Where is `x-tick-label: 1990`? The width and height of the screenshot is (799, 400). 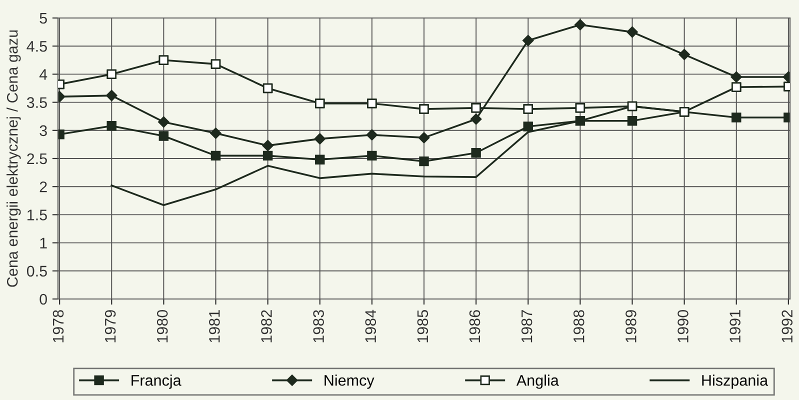
x-tick-label: 1990 is located at coordinates (683, 326).